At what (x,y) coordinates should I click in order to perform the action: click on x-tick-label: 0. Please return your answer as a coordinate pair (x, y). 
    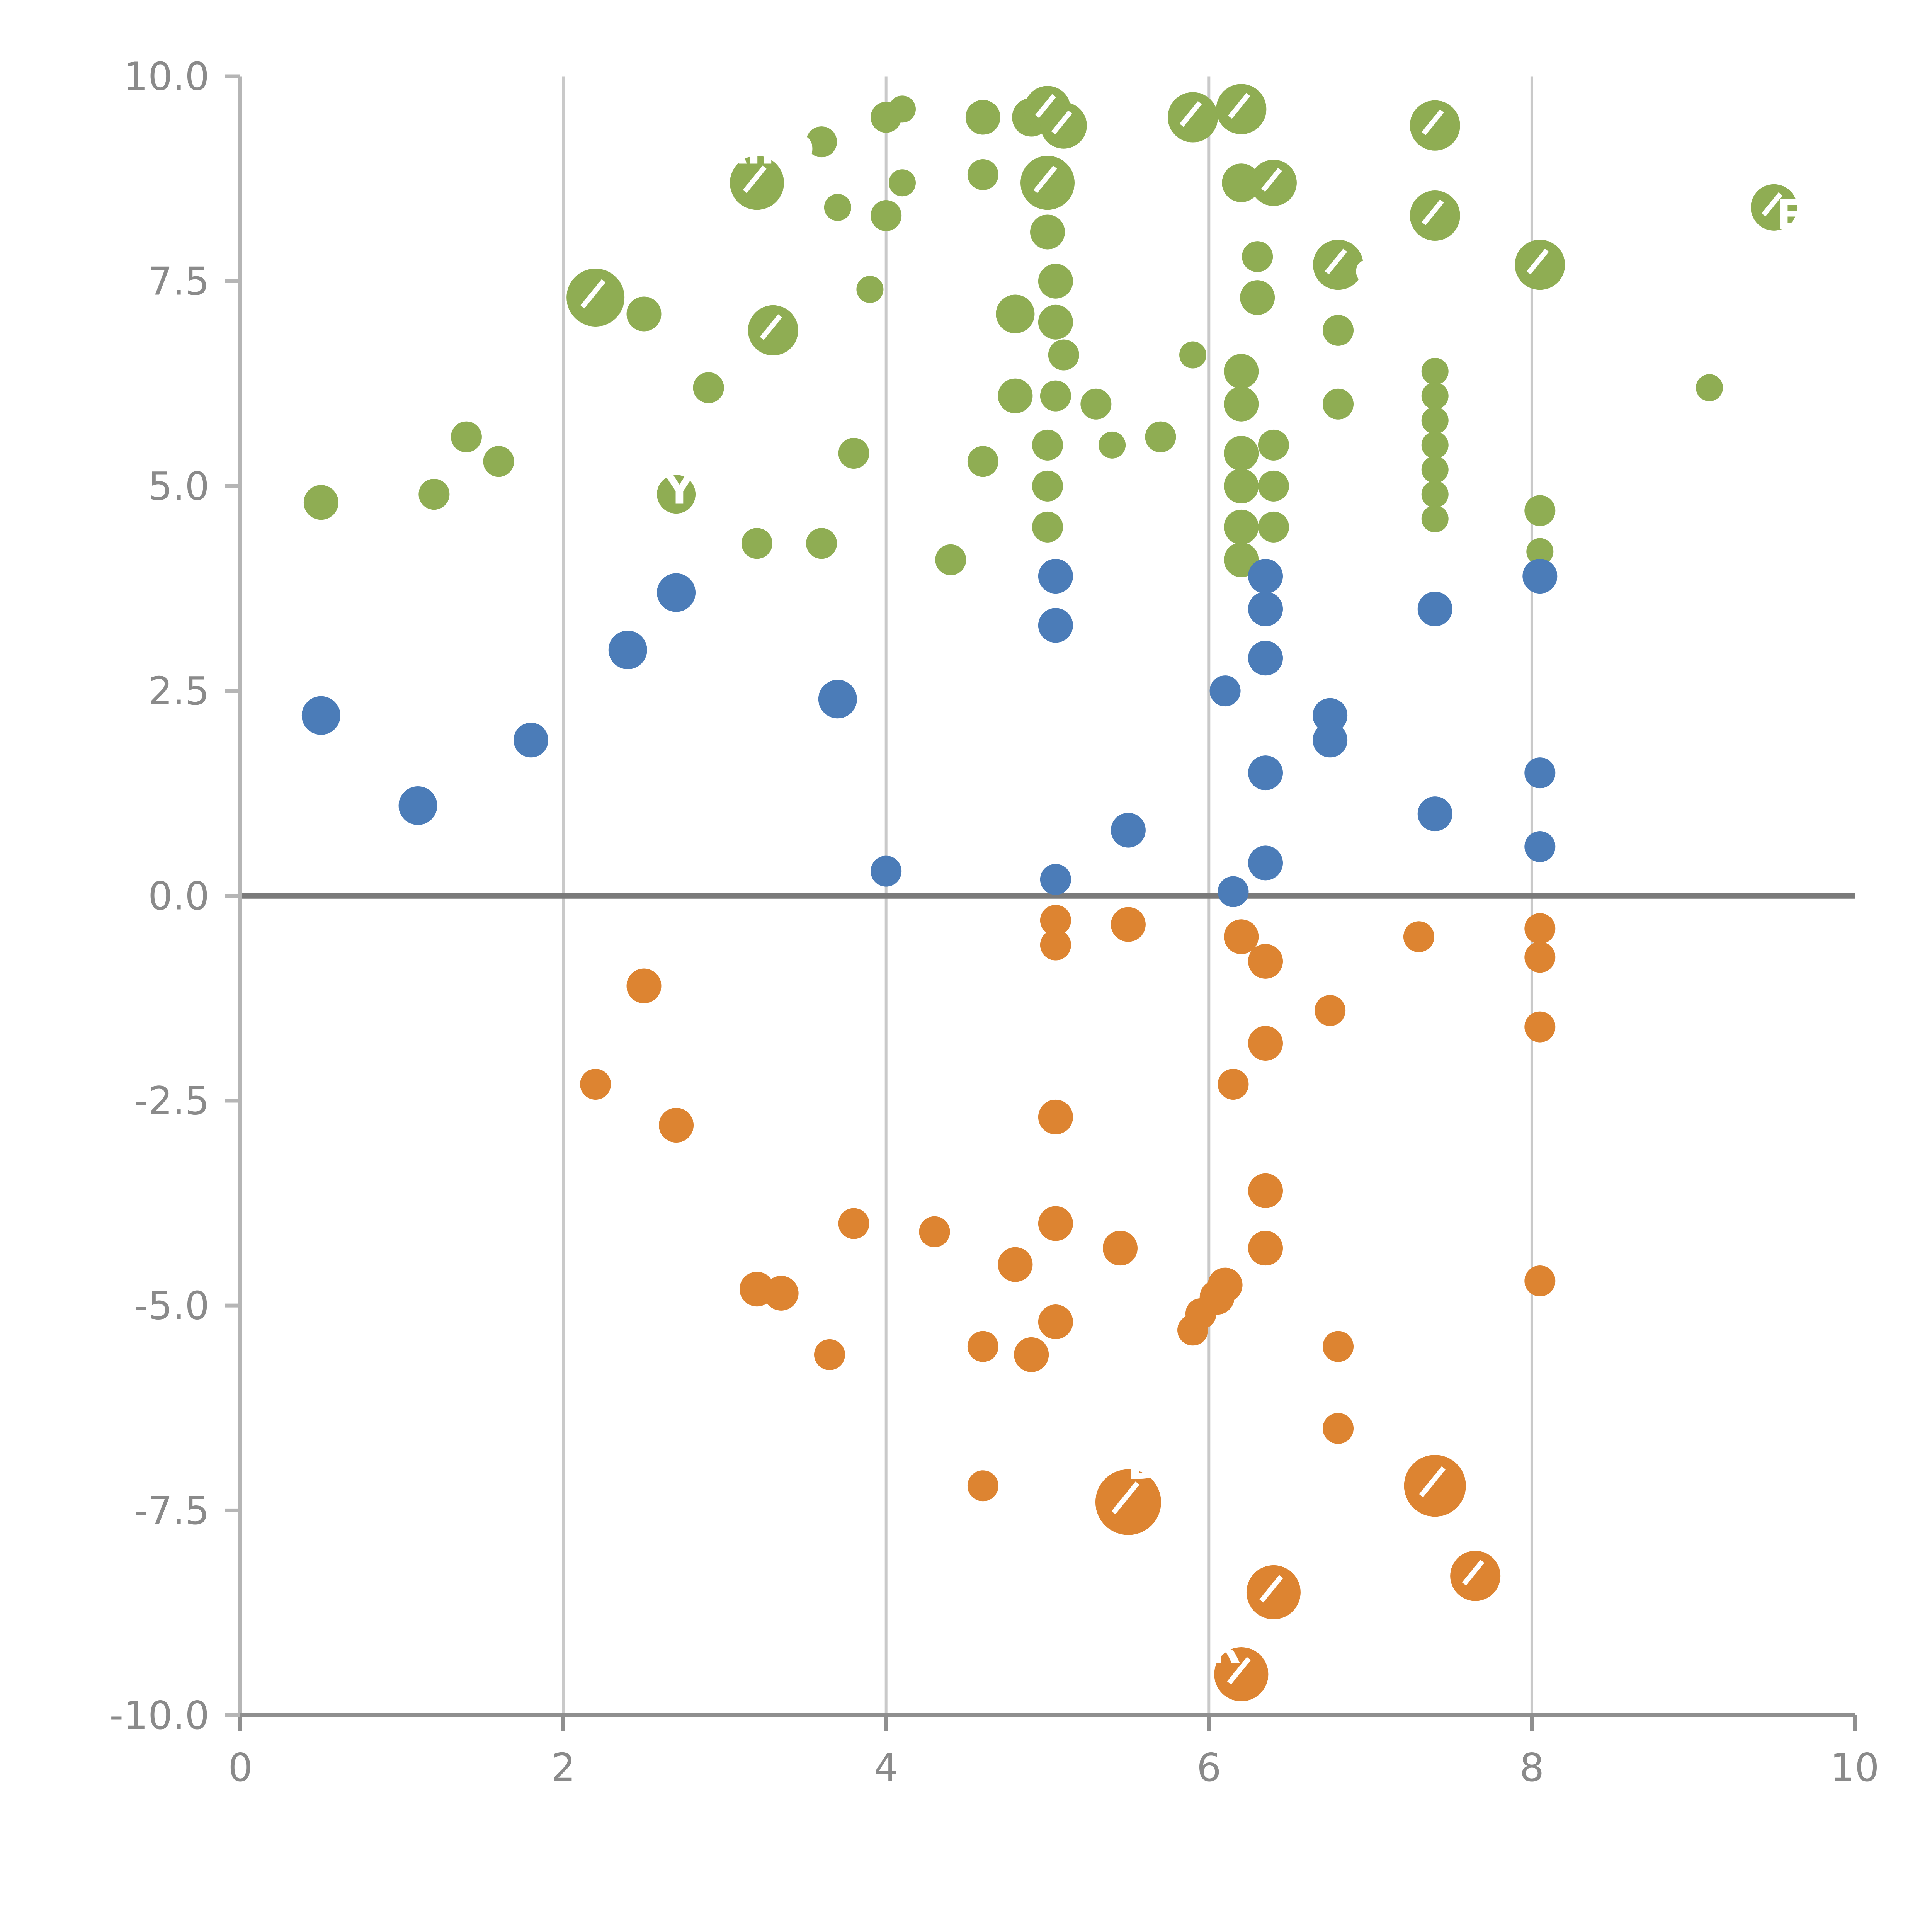
    Looking at the image, I should click on (241, 1768).